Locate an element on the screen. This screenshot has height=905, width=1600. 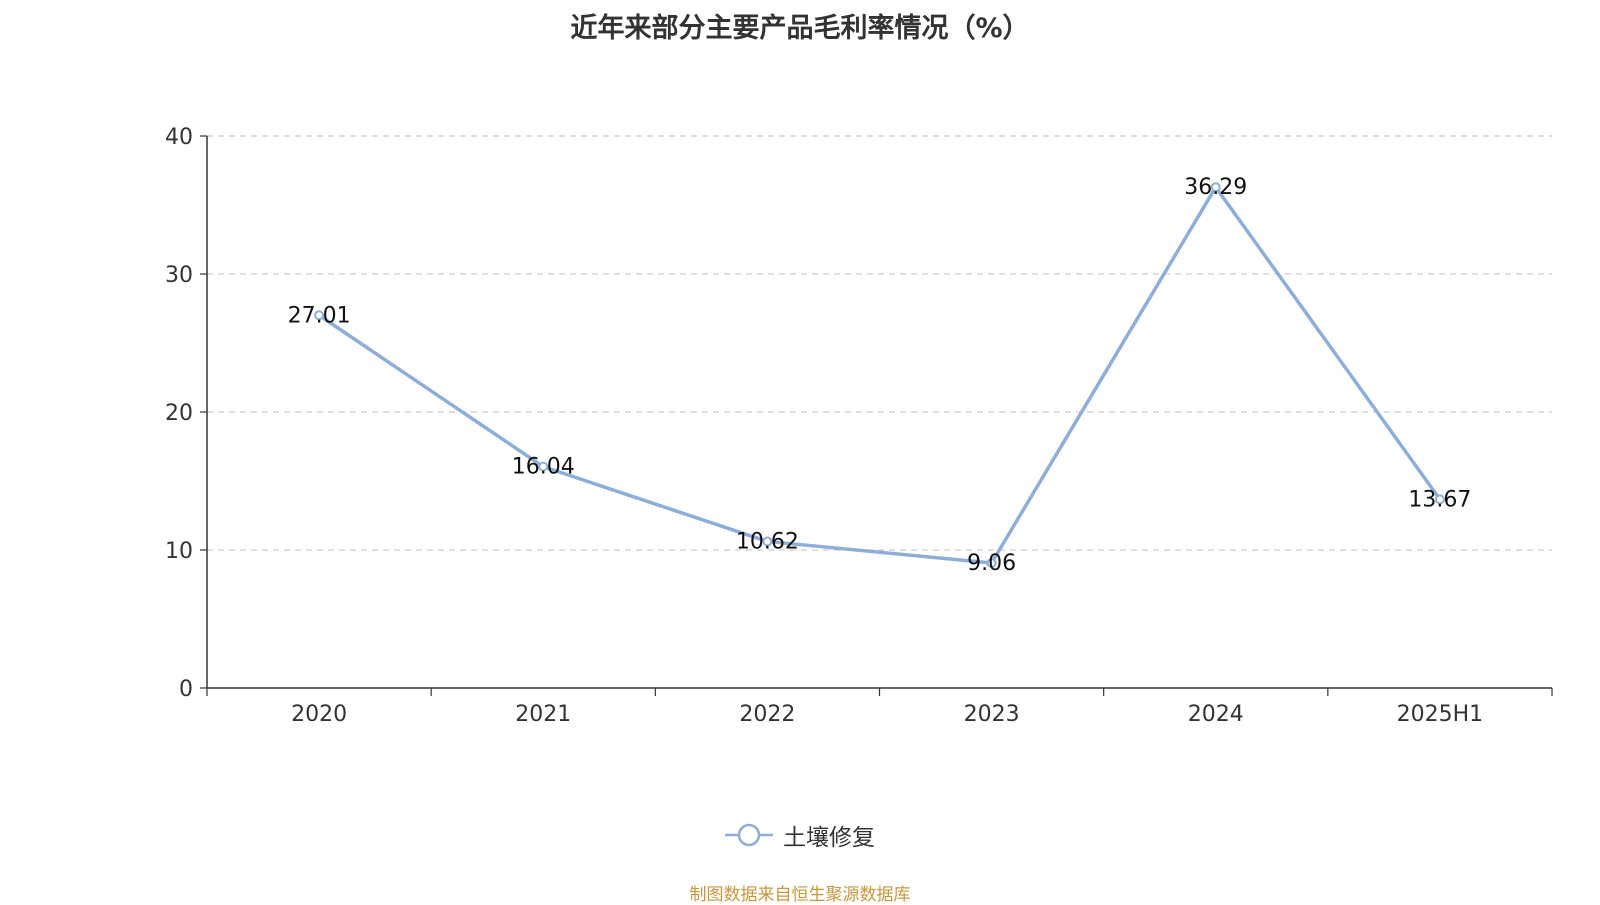
data-label: 36.29 is located at coordinates (1215, 187).